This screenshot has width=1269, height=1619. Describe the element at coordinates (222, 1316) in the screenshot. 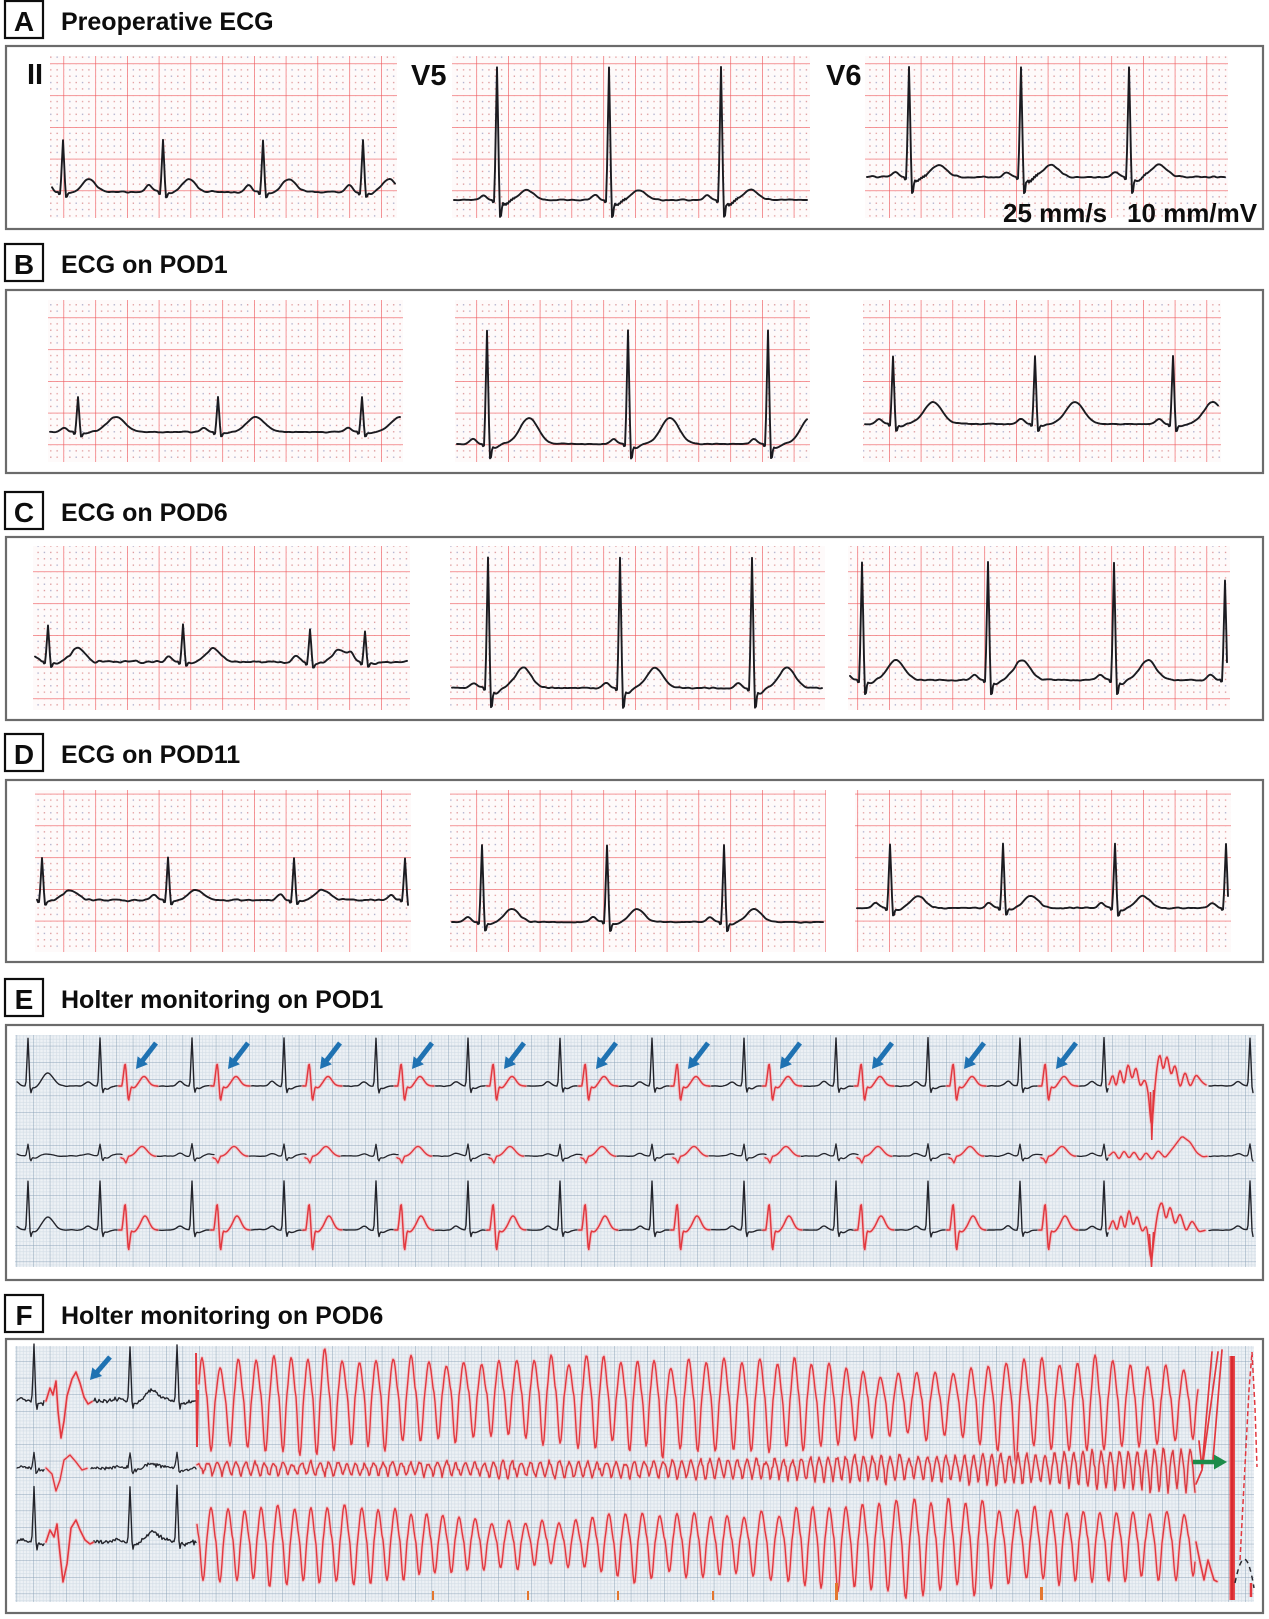

I see `svg-text: Holter monitoring on POD6` at that location.